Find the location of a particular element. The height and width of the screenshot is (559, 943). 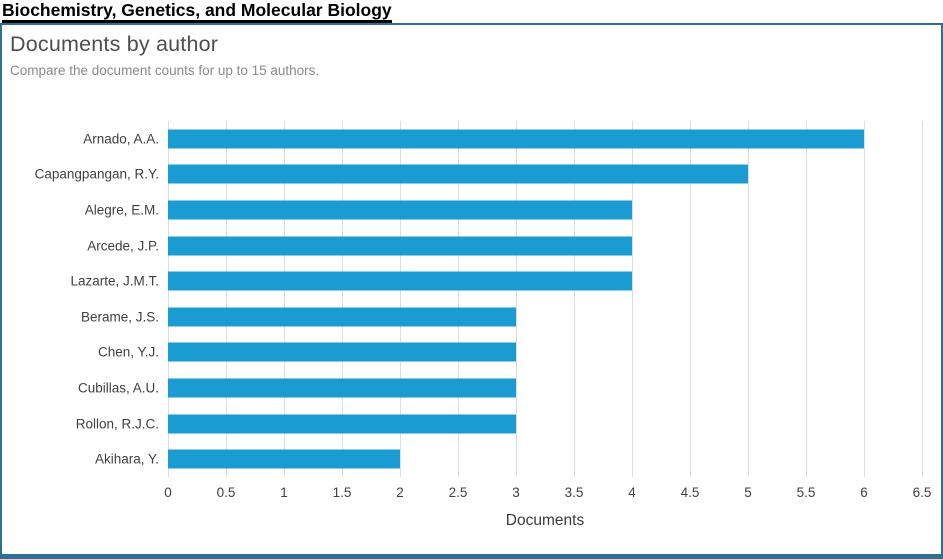

bar-row: Chen, Y.J. is located at coordinates (510, 353).